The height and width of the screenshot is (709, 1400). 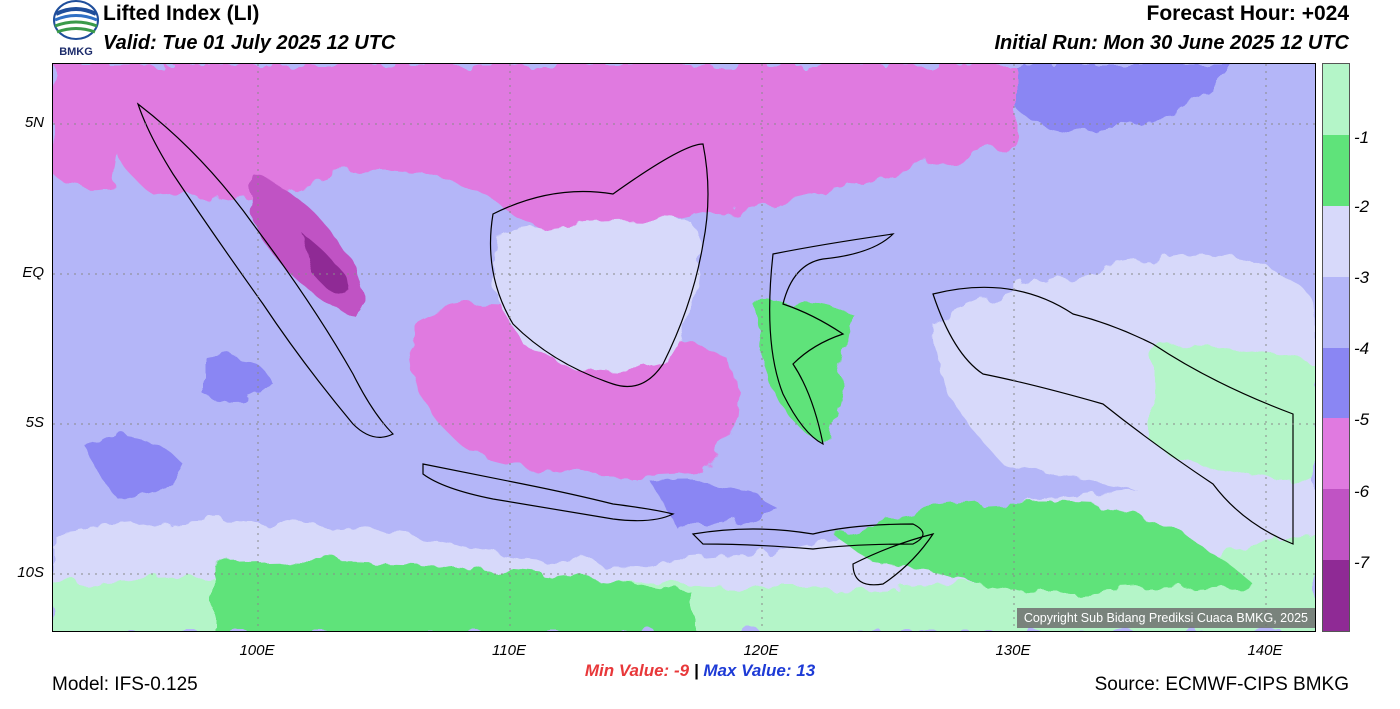 What do you see at coordinates (509, 650) in the screenshot?
I see `lon-tick-110e: 110E` at bounding box center [509, 650].